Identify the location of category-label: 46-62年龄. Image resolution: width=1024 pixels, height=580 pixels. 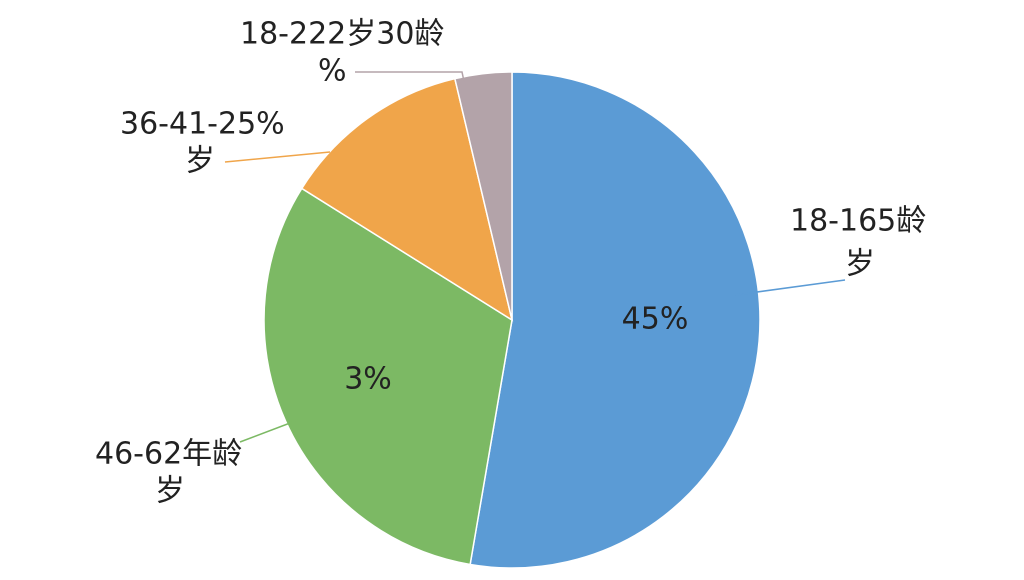
(168, 454).